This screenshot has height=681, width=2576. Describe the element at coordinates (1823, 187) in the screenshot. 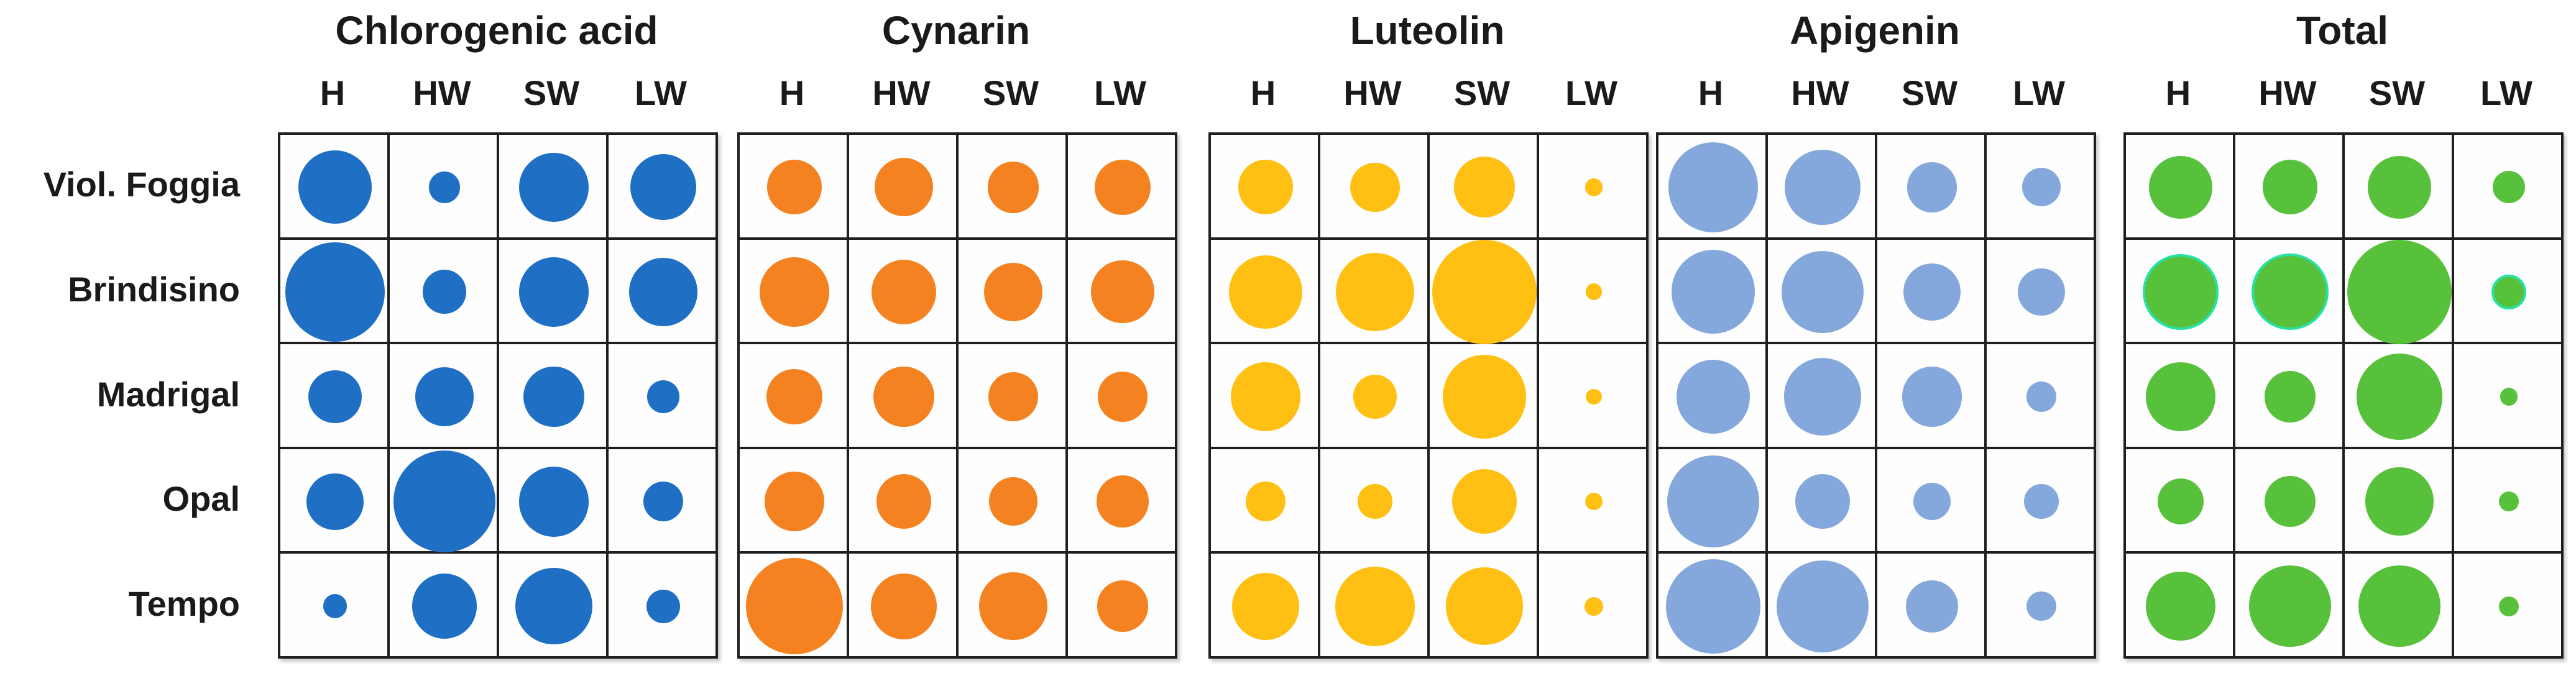

I see `bubble-viol-foggia-hw` at that location.